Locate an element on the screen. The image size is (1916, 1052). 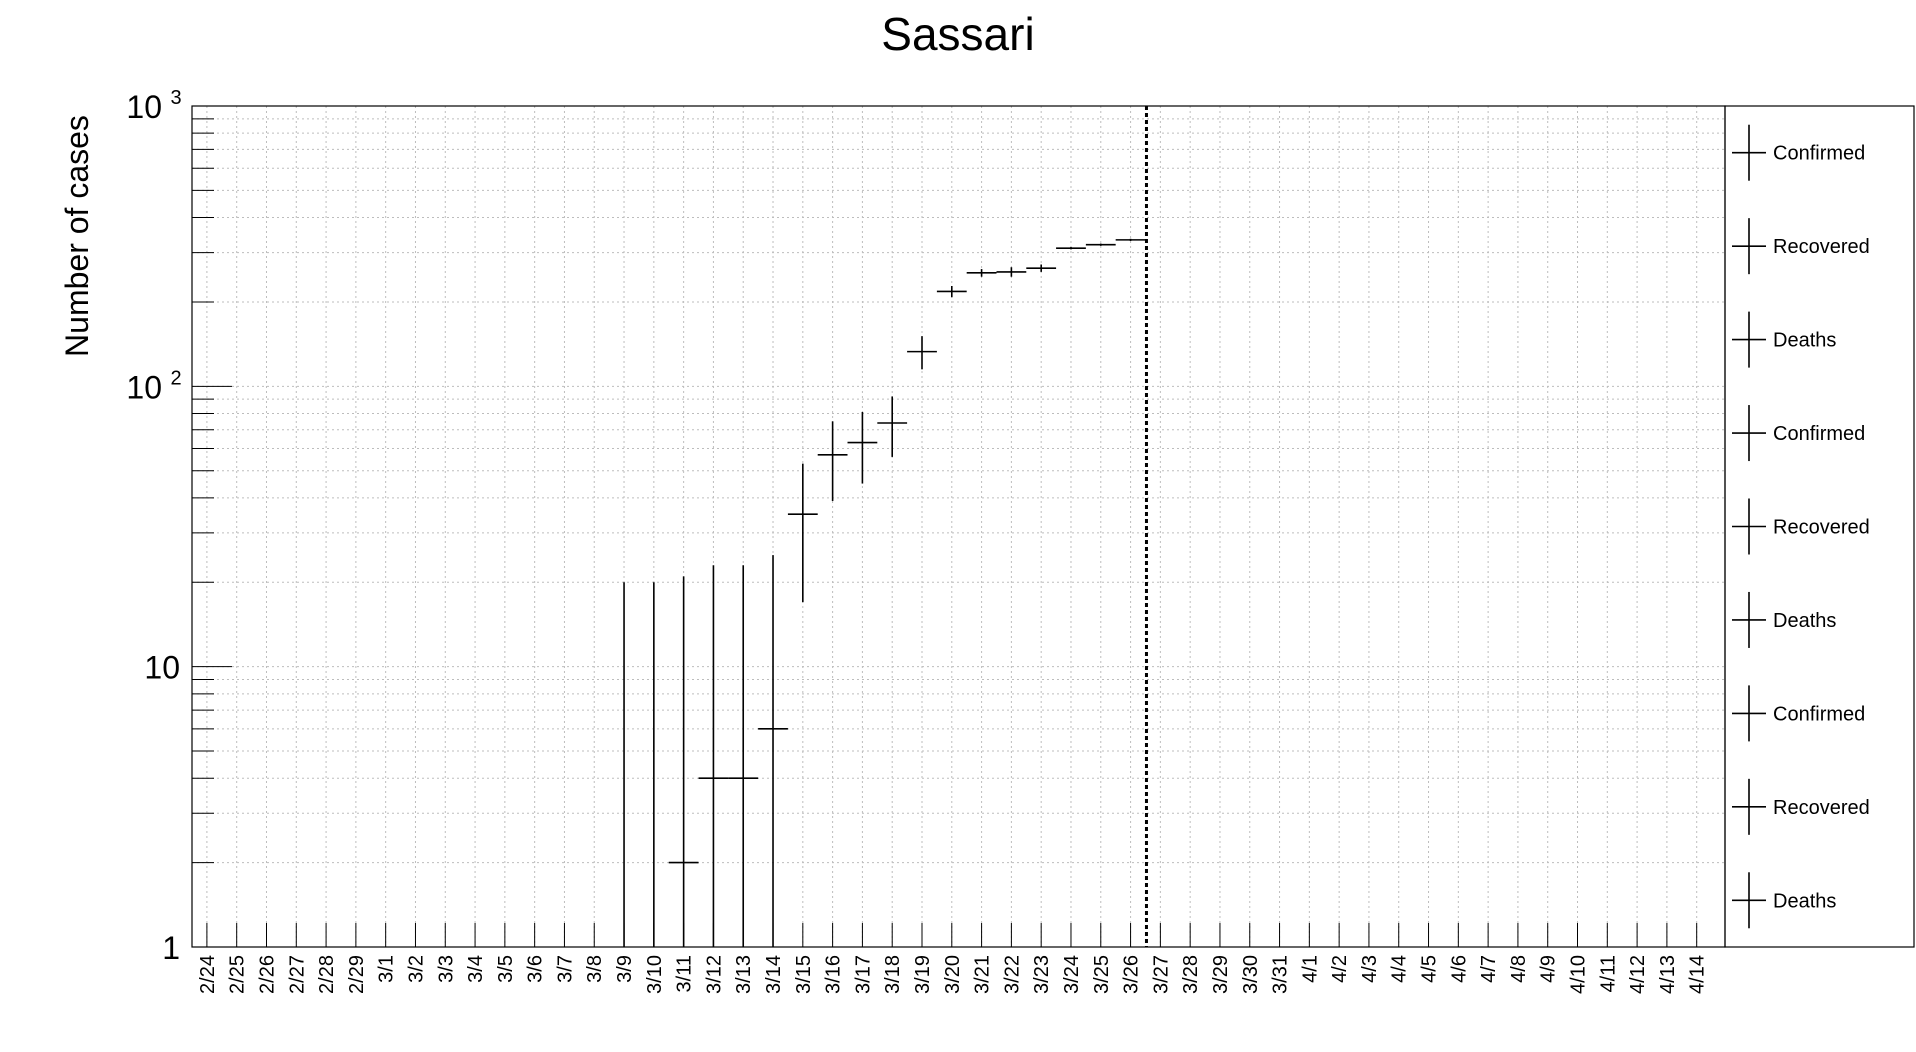
x-tick-label: 3/23 is located at coordinates (1042, 974).